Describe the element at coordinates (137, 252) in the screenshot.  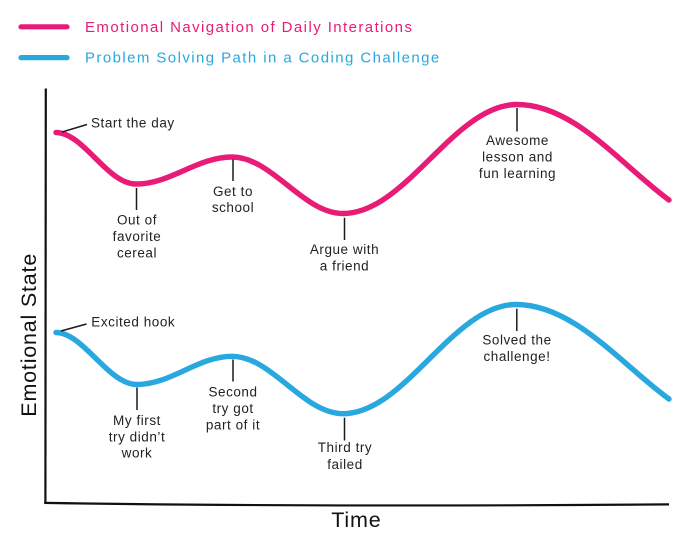
I see `svg-text: cereal` at that location.